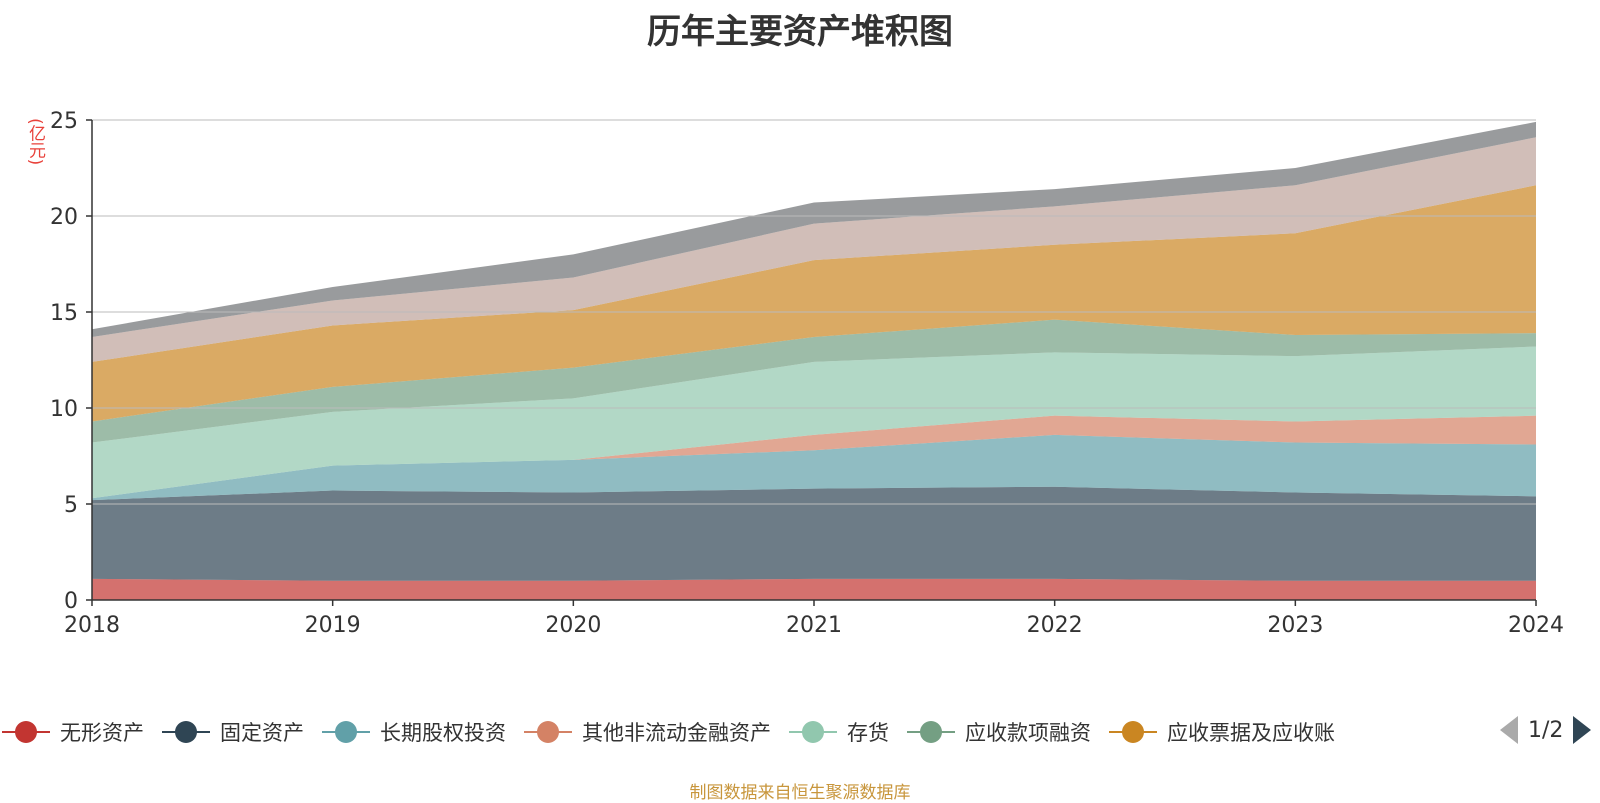 The width and height of the screenshot is (1600, 803). I want to click on legend-label: 存货, so click(868, 733).